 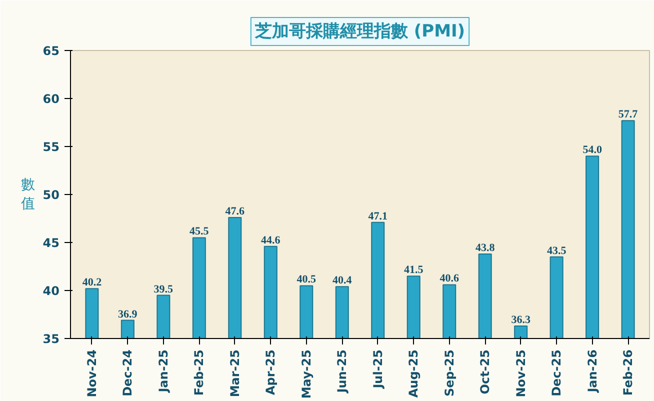 What do you see at coordinates (628, 114) in the screenshot?
I see `data-label: 57.7` at bounding box center [628, 114].